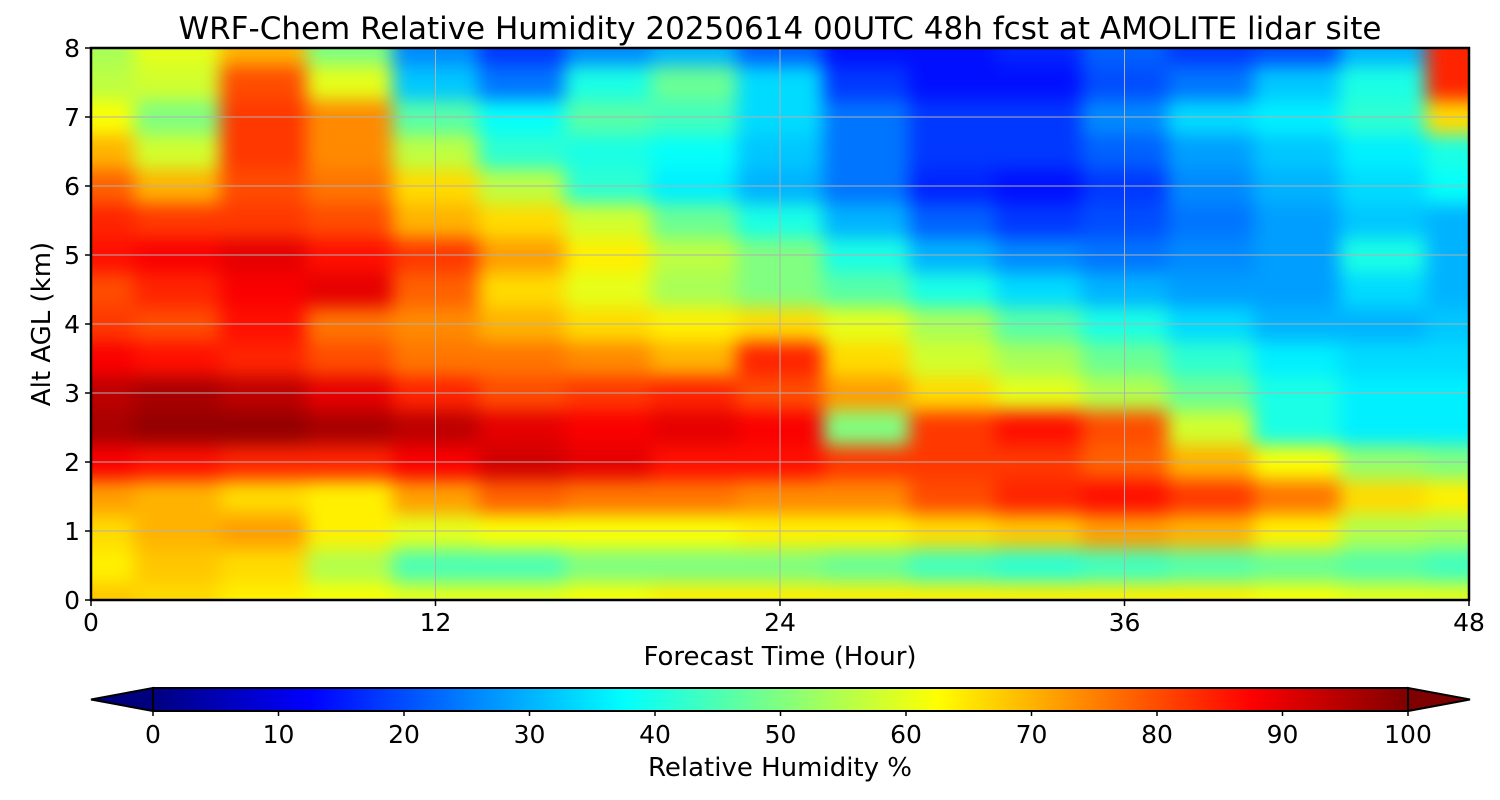 The width and height of the screenshot is (1500, 800). Describe the element at coordinates (655, 734) in the screenshot. I see `colorbar-tick-label: 40` at that location.